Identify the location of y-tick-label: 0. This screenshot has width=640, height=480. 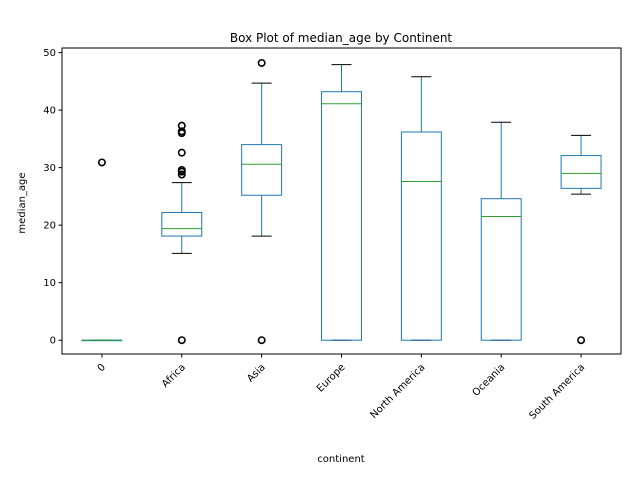
(53, 341).